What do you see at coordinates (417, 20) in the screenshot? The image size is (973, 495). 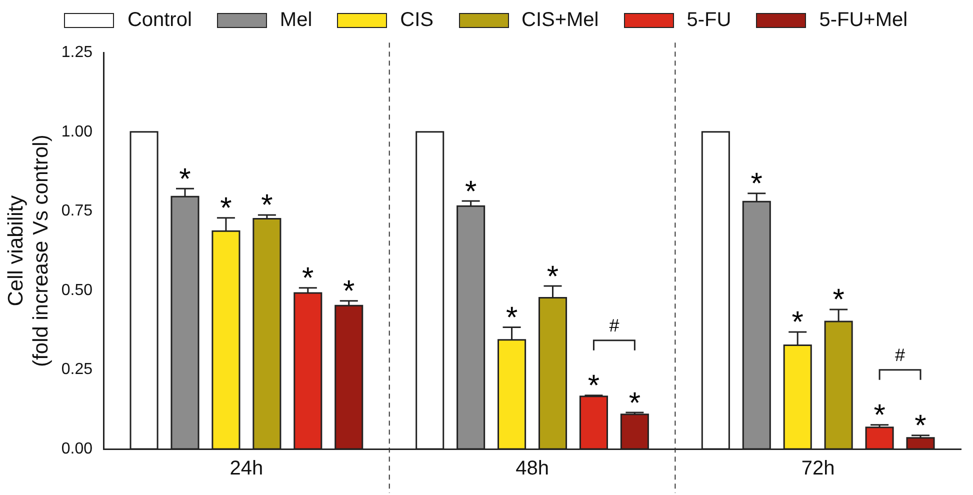 I see `legend-label: CIS` at bounding box center [417, 20].